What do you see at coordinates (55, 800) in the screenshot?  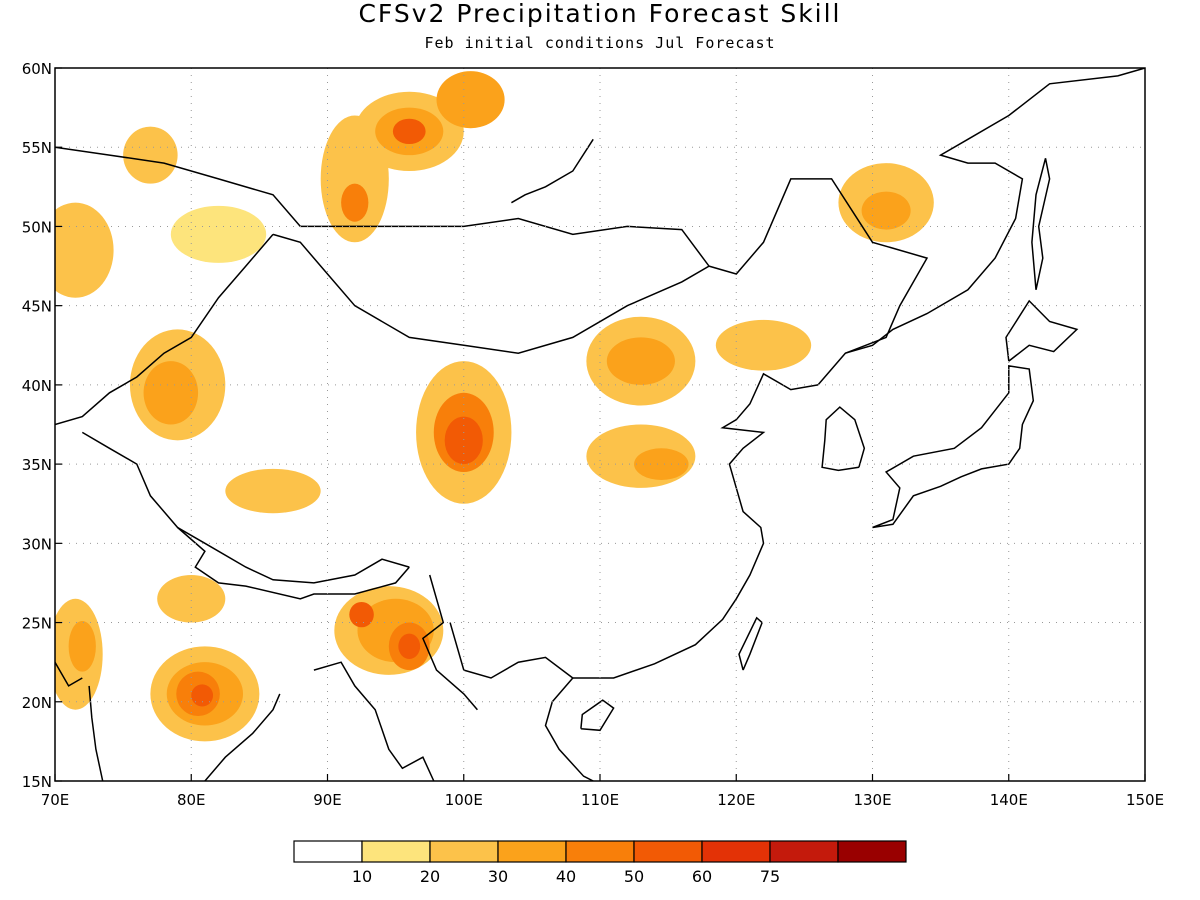 I see `x-tick-label: 70E` at bounding box center [55, 800].